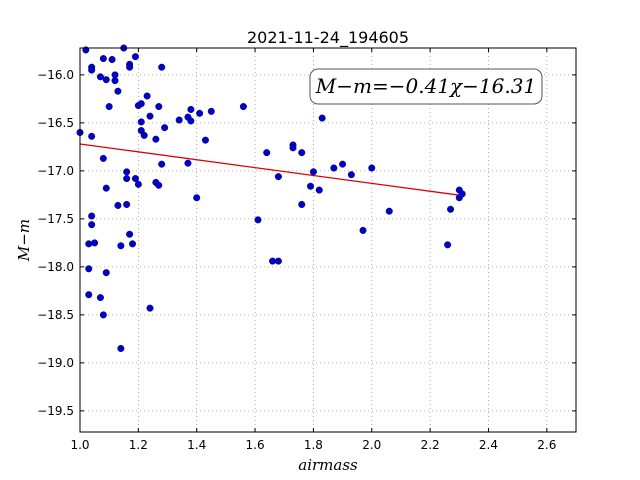 The height and width of the screenshot is (480, 640). Describe the element at coordinates (55, 75) in the screenshot. I see `y-tick-label: −16.0` at that location.